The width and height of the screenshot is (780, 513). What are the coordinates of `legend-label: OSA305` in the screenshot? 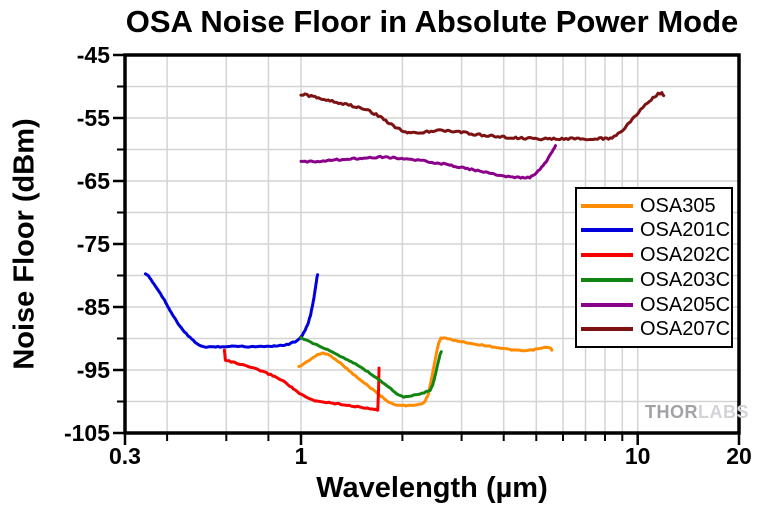 It's located at (678, 205).